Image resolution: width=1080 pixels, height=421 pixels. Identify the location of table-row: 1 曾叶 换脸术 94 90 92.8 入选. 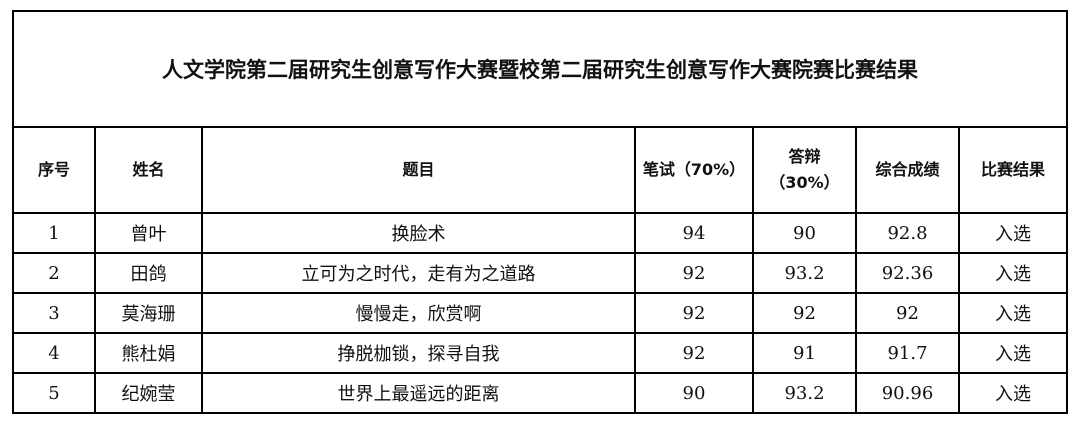
(540, 233).